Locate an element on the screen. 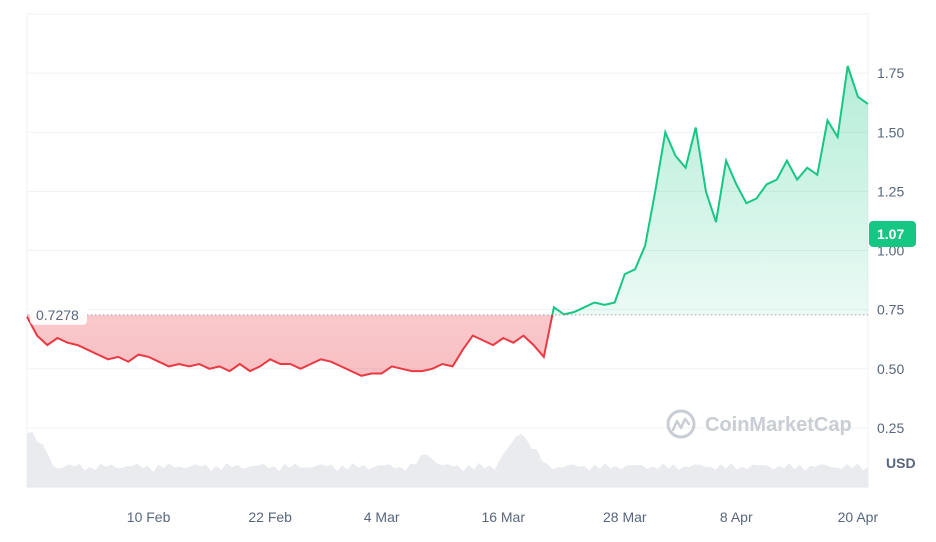  x-tick-label: 16 Mar is located at coordinates (503, 517).